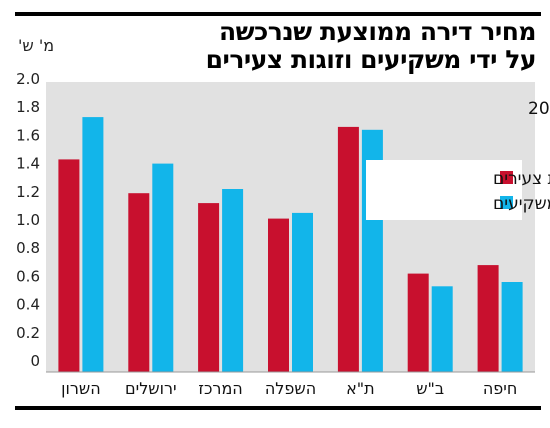  I want to click on legend: זוגות צעירים משקיעים, so click(458, 190).